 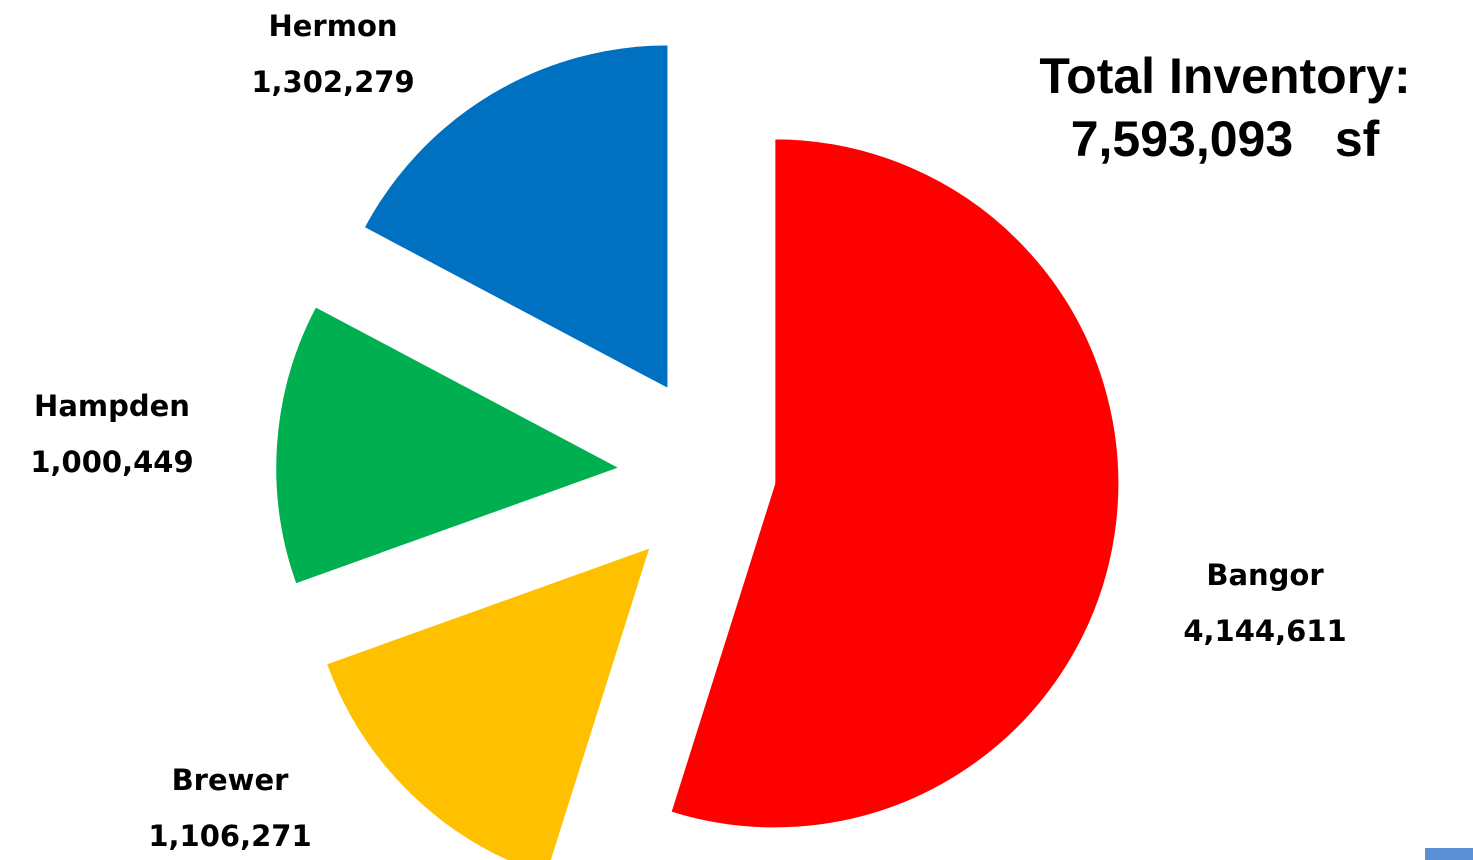 What do you see at coordinates (229, 836) in the screenshot?
I see `slice-value-label: 1,106,271` at bounding box center [229, 836].